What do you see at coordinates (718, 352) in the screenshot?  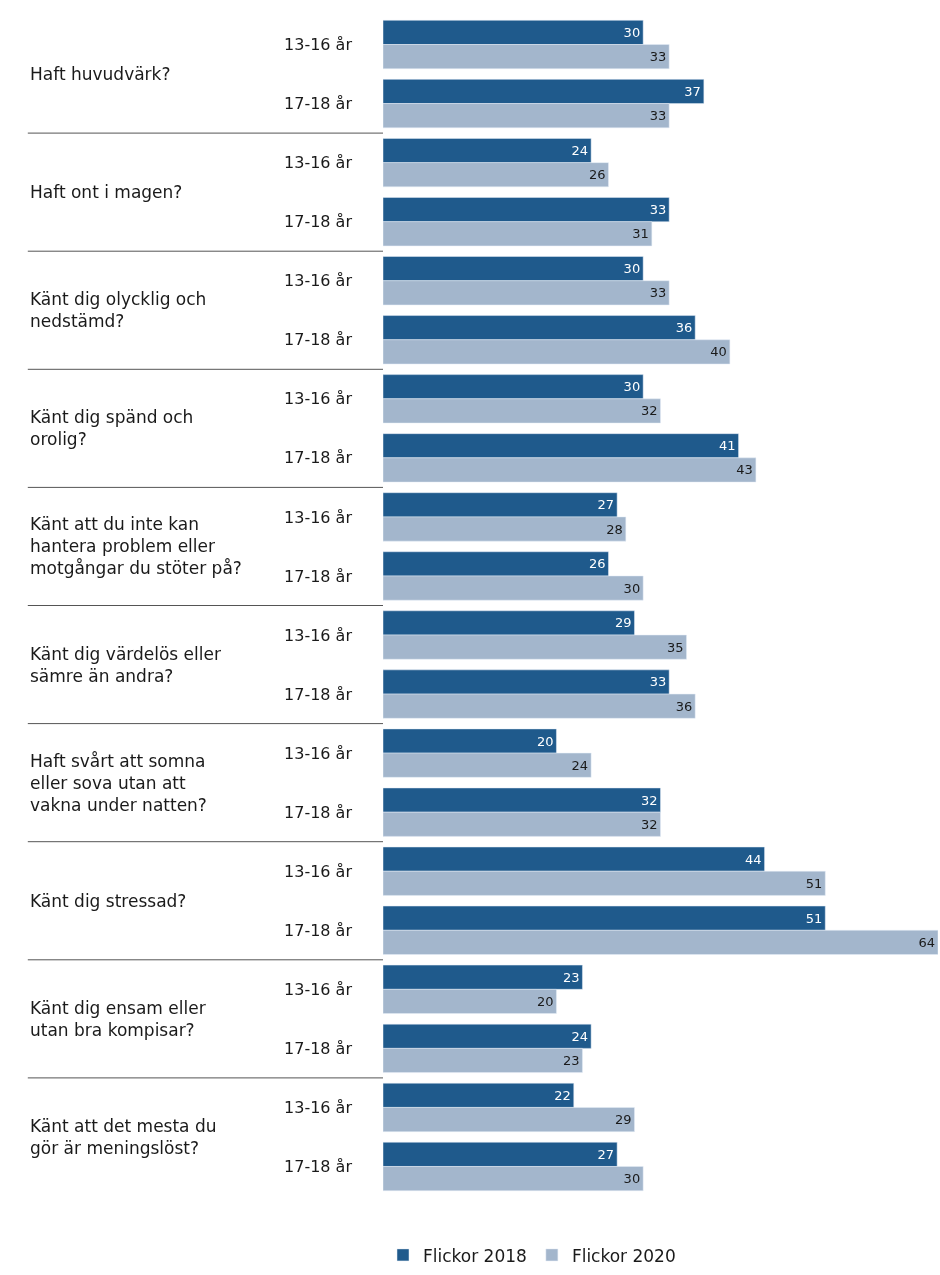 I see `data-label: 40` at bounding box center [718, 352].